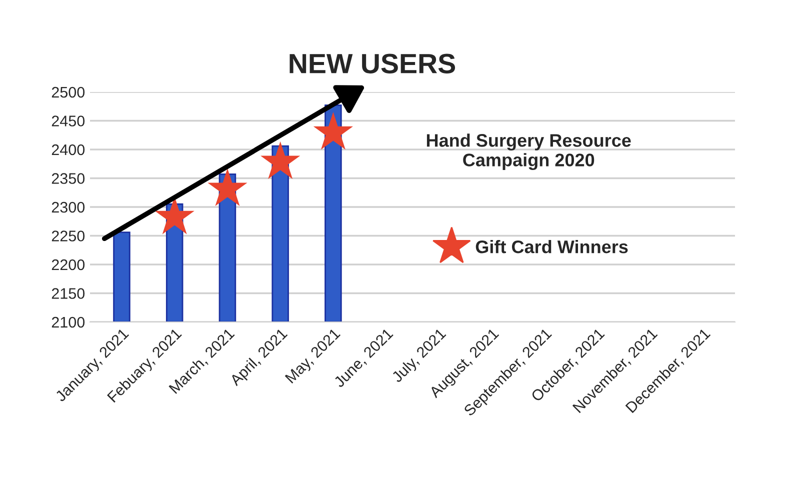 The width and height of the screenshot is (790, 480). I want to click on y-tick-label: 2250, so click(68, 236).